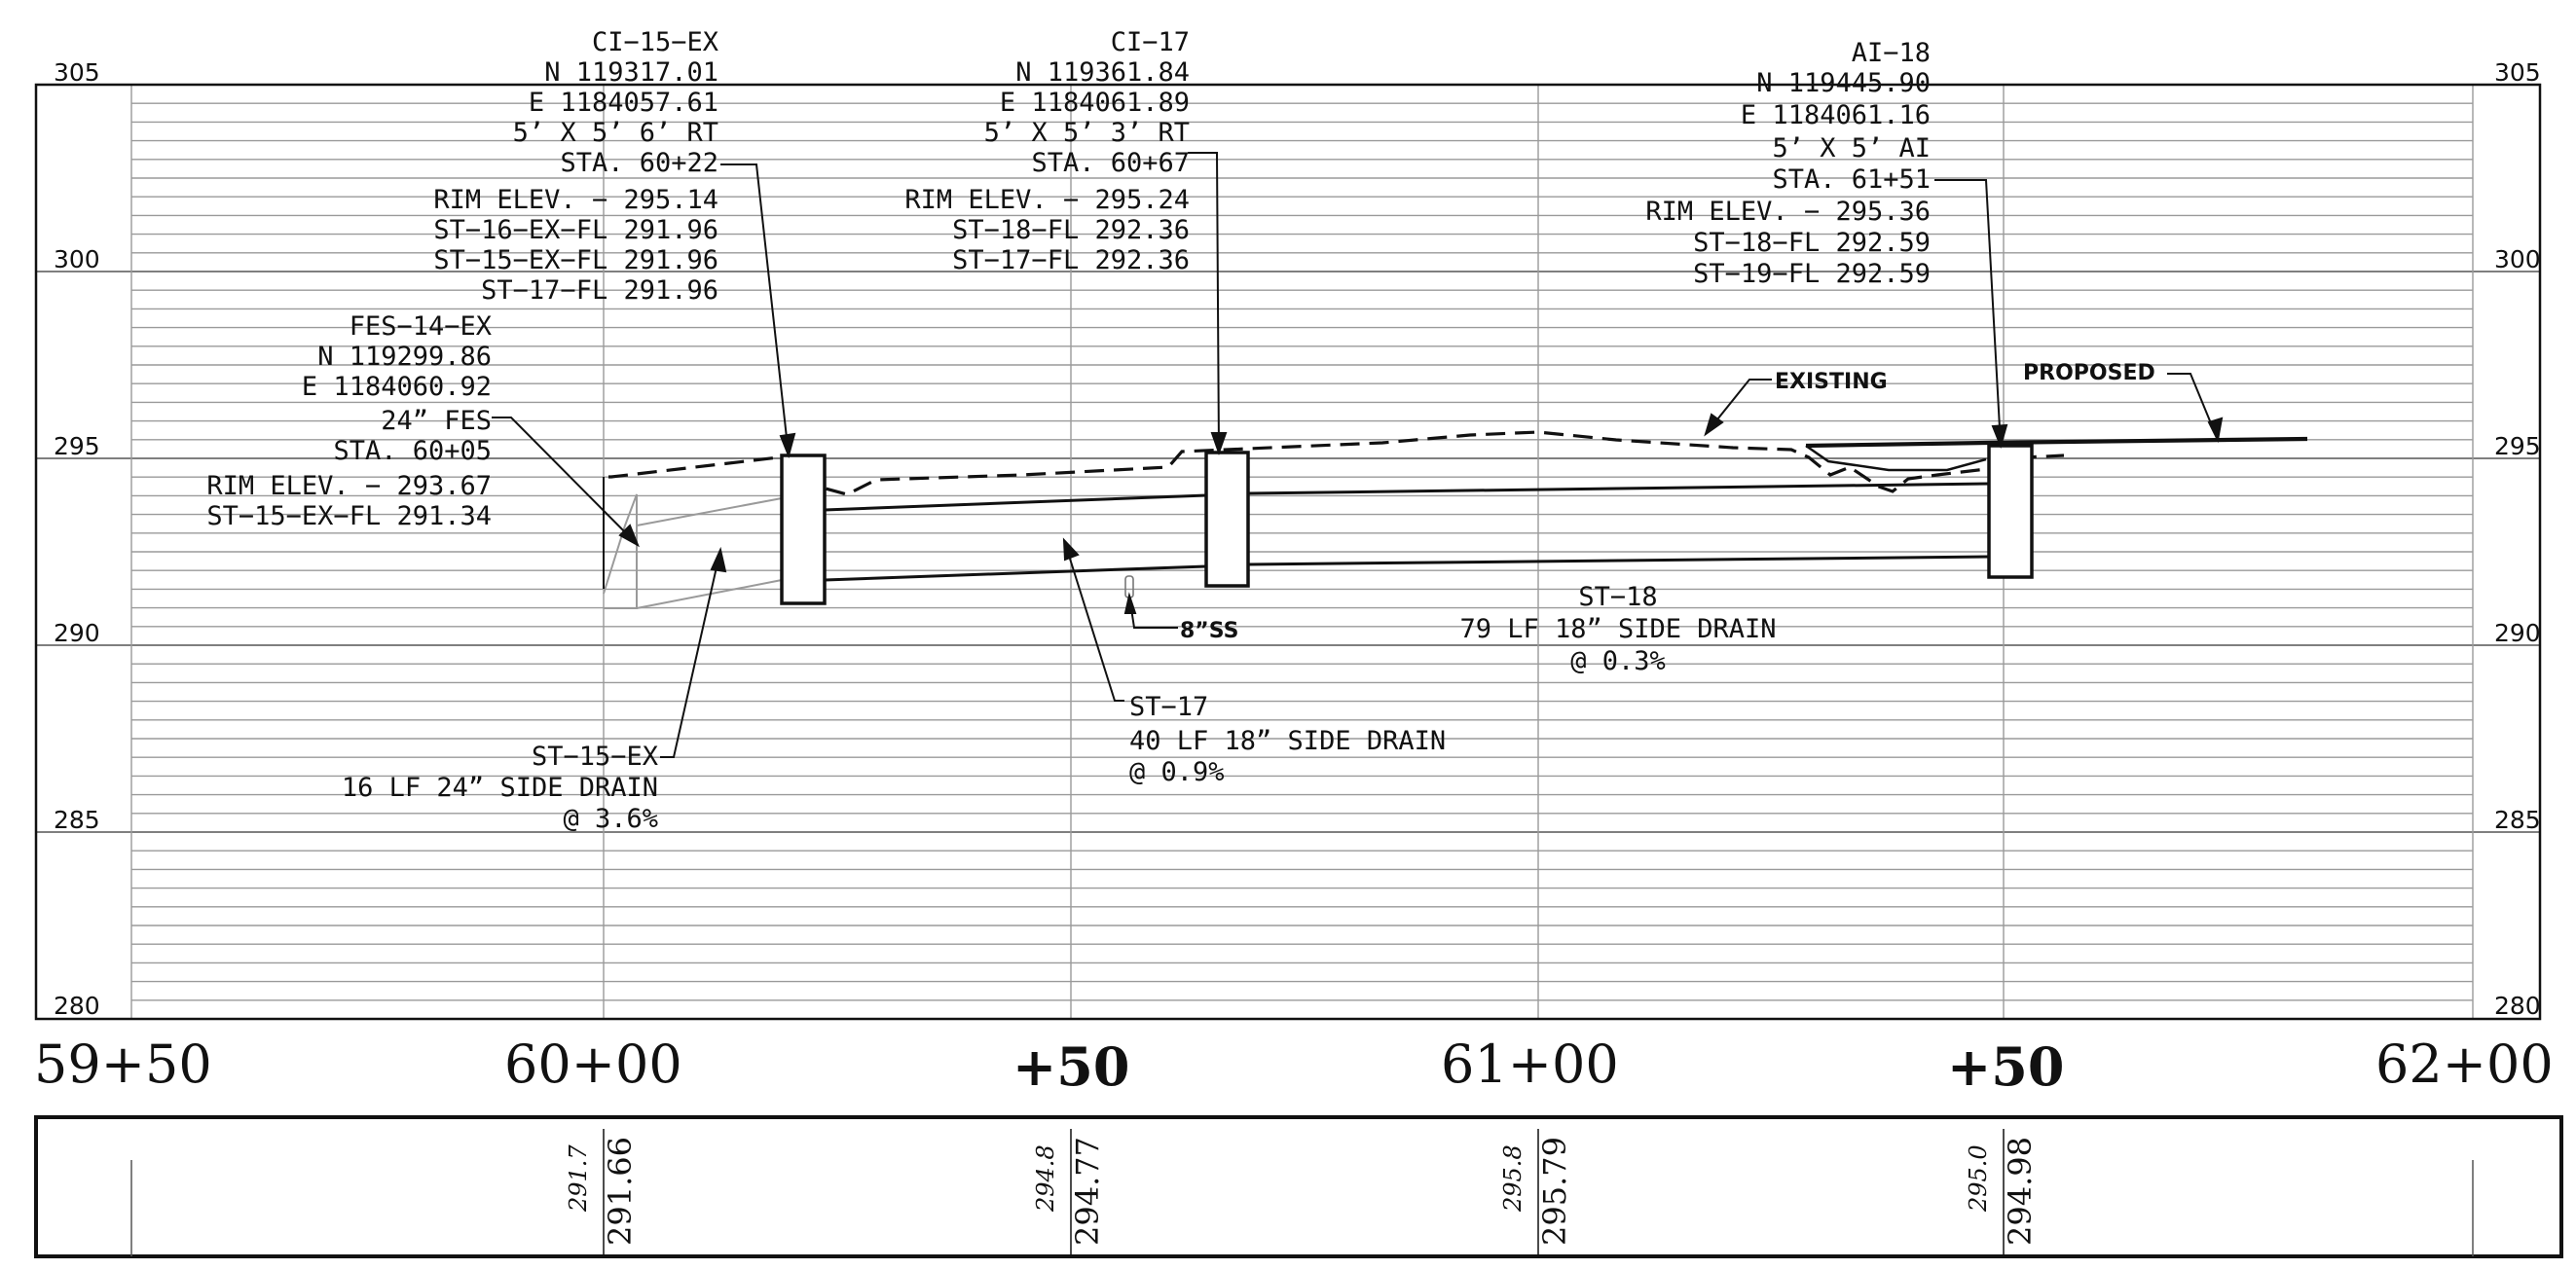  I want to click on storm-pipes, so click(1296, 543).